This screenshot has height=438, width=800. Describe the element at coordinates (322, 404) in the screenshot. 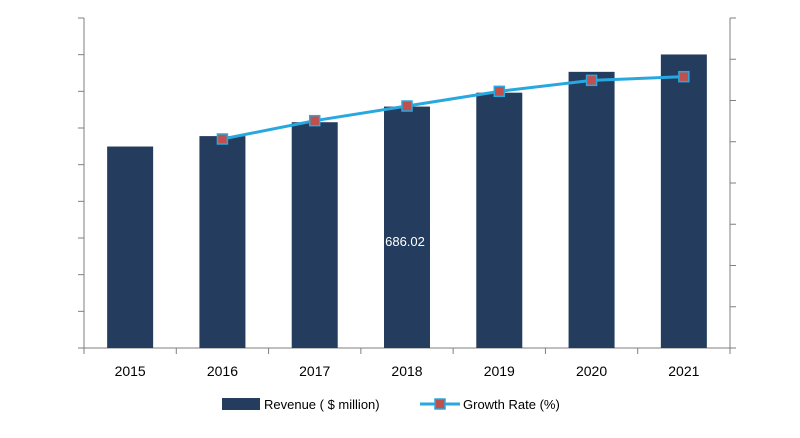

I see `legend-revenue-label: Revenue ( $ million)` at that location.